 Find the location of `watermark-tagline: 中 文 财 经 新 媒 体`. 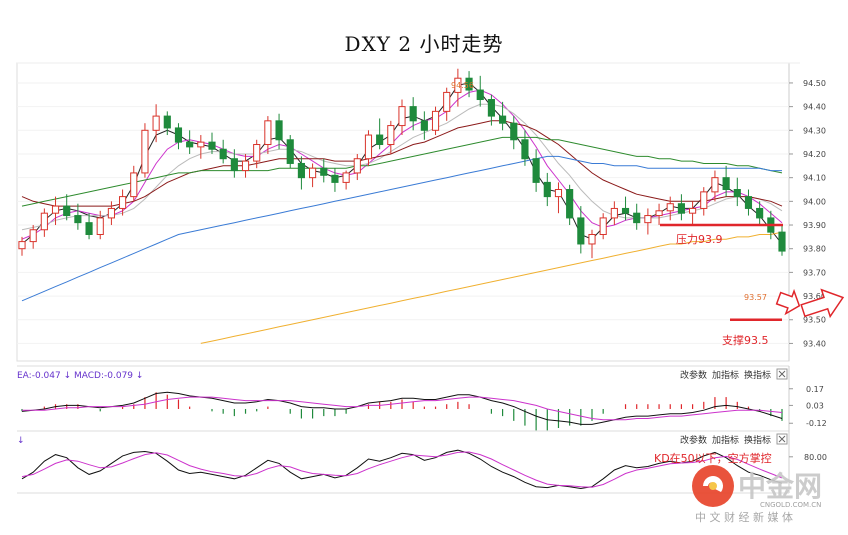

watermark-tagline: 中 文 财 经 新 媒 体 is located at coordinates (744, 517).